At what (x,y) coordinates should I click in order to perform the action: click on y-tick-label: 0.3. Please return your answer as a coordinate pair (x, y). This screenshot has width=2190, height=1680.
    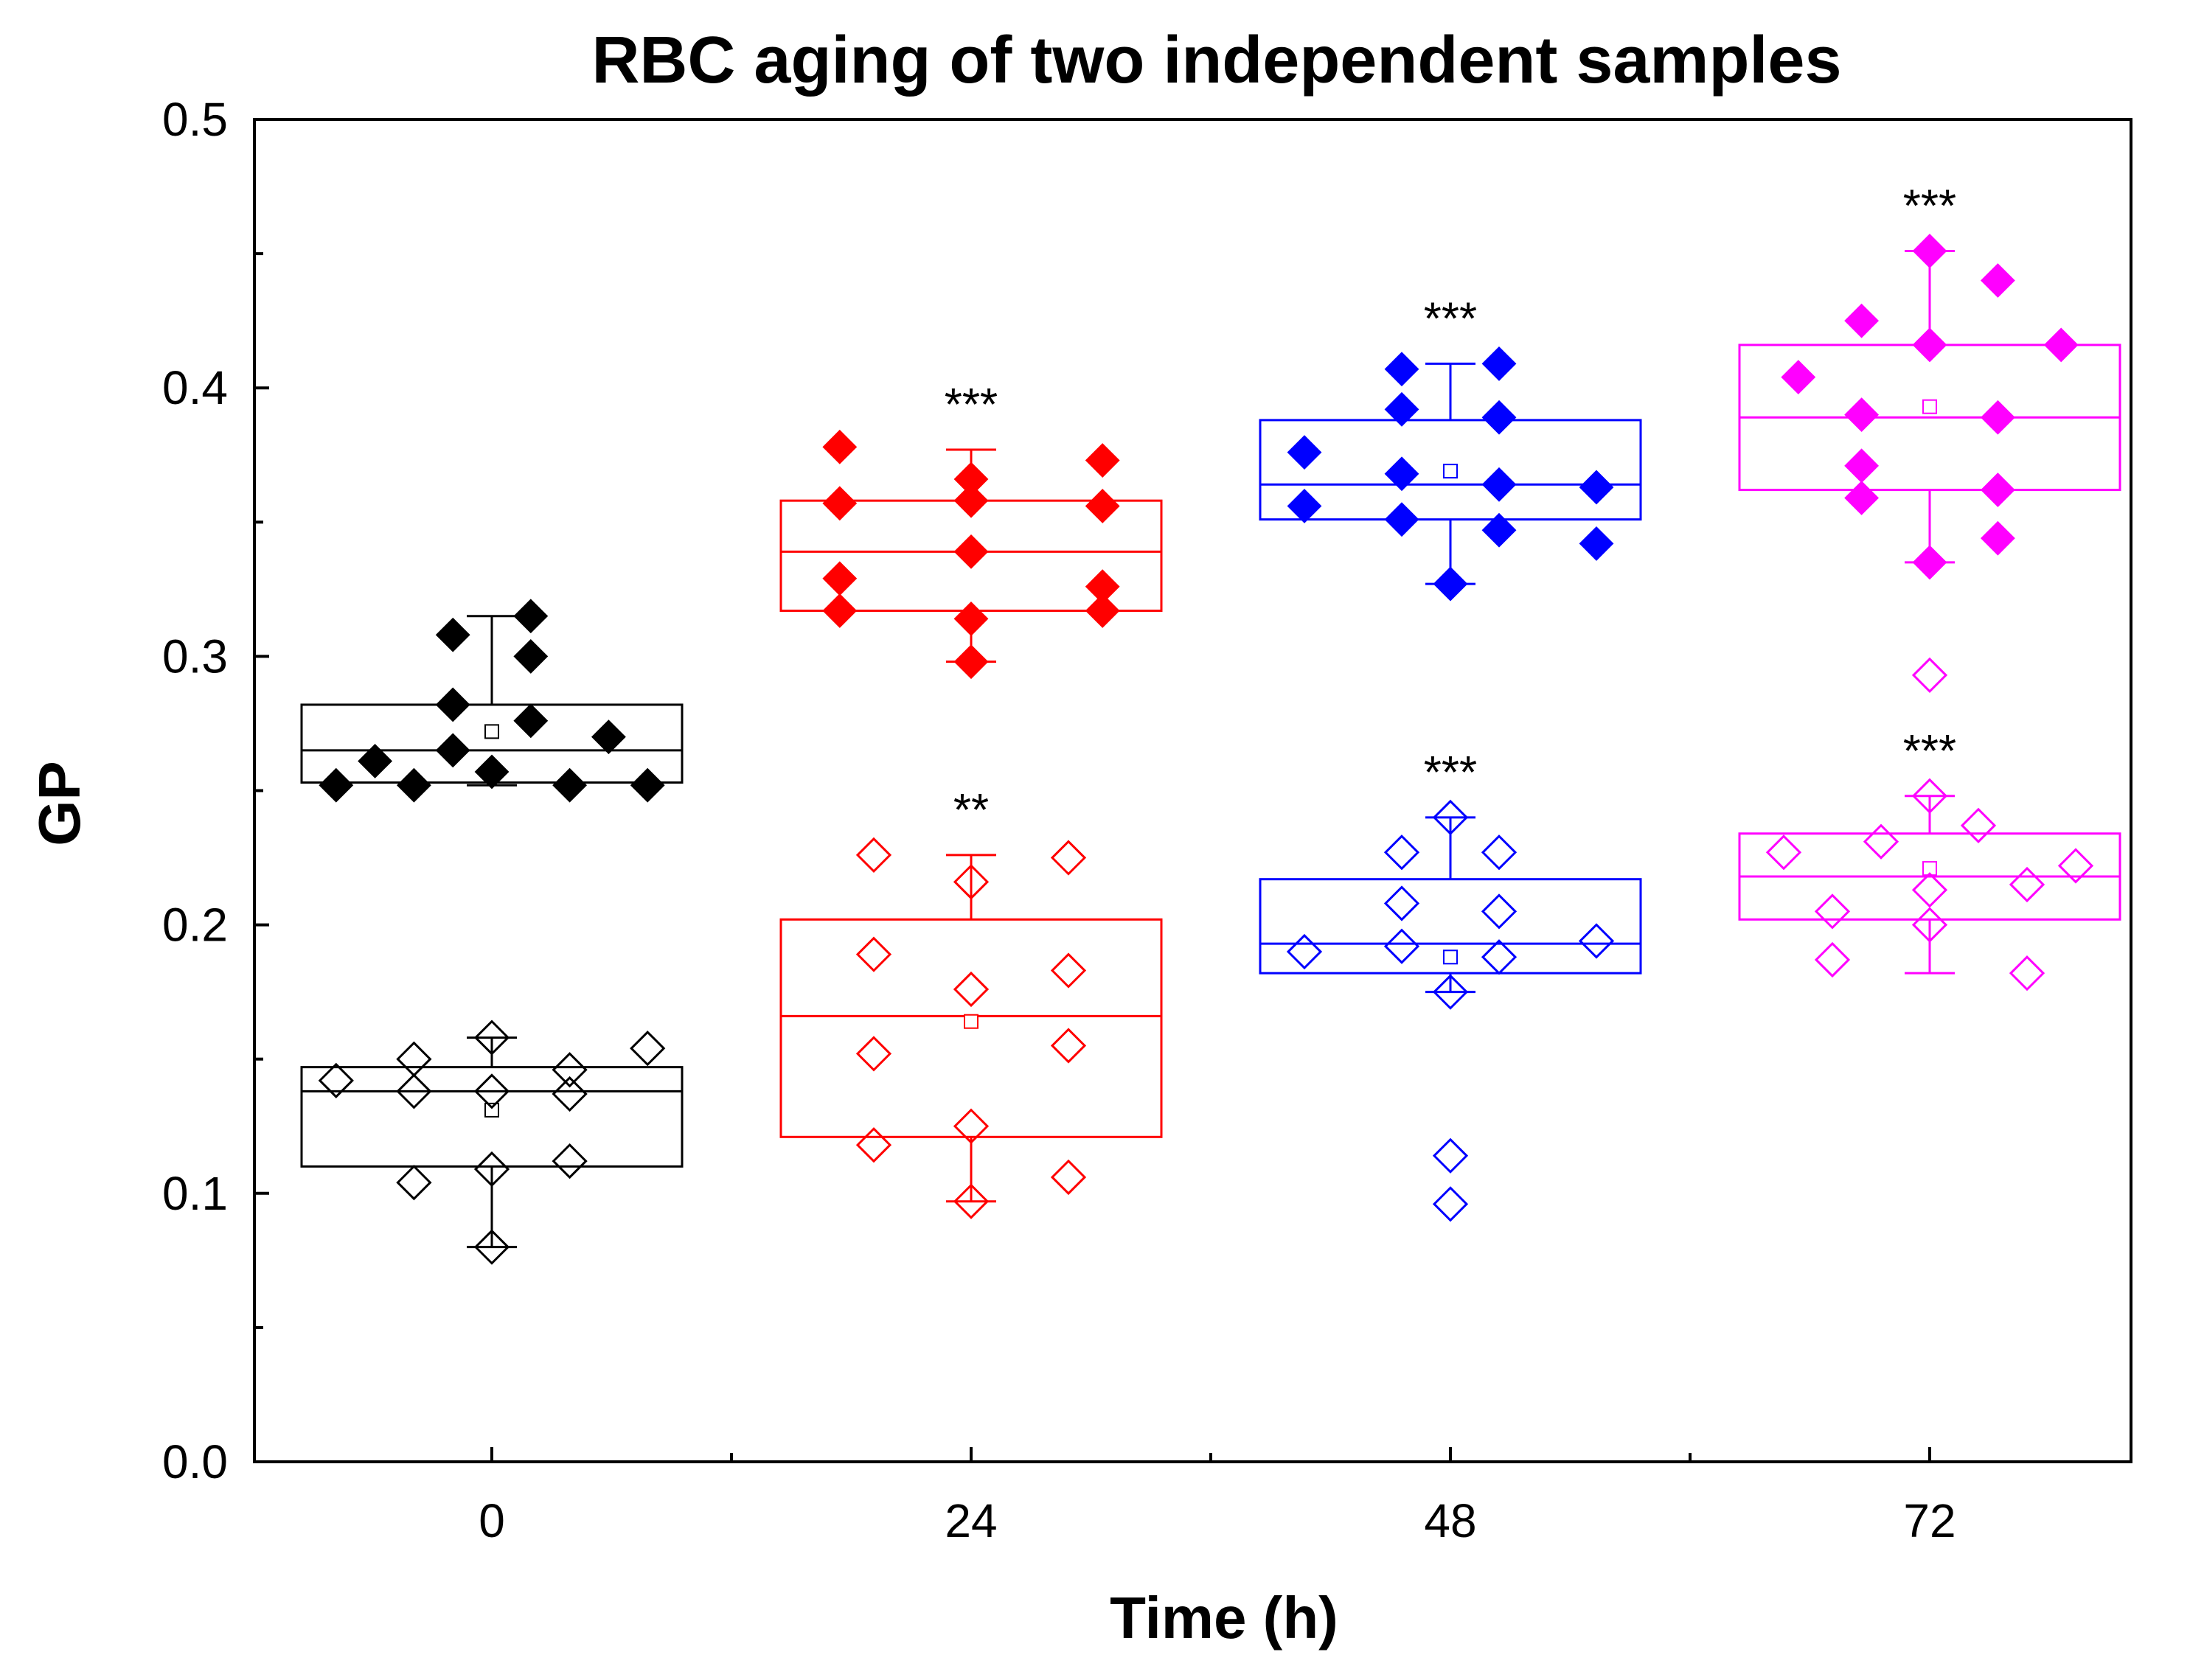
    Looking at the image, I should click on (195, 656).